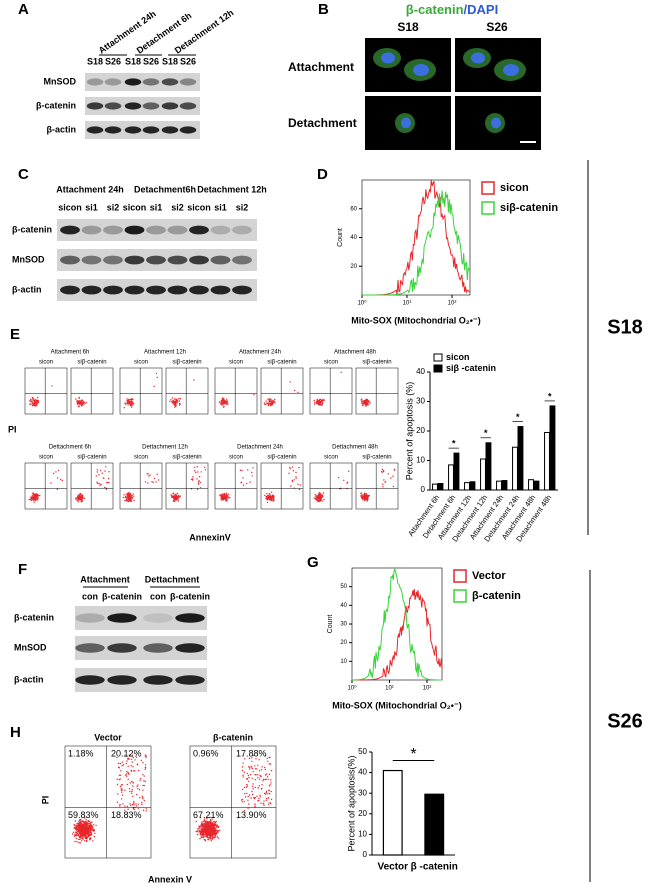 The height and width of the screenshot is (888, 650). I want to click on bar, so click(483, 474).